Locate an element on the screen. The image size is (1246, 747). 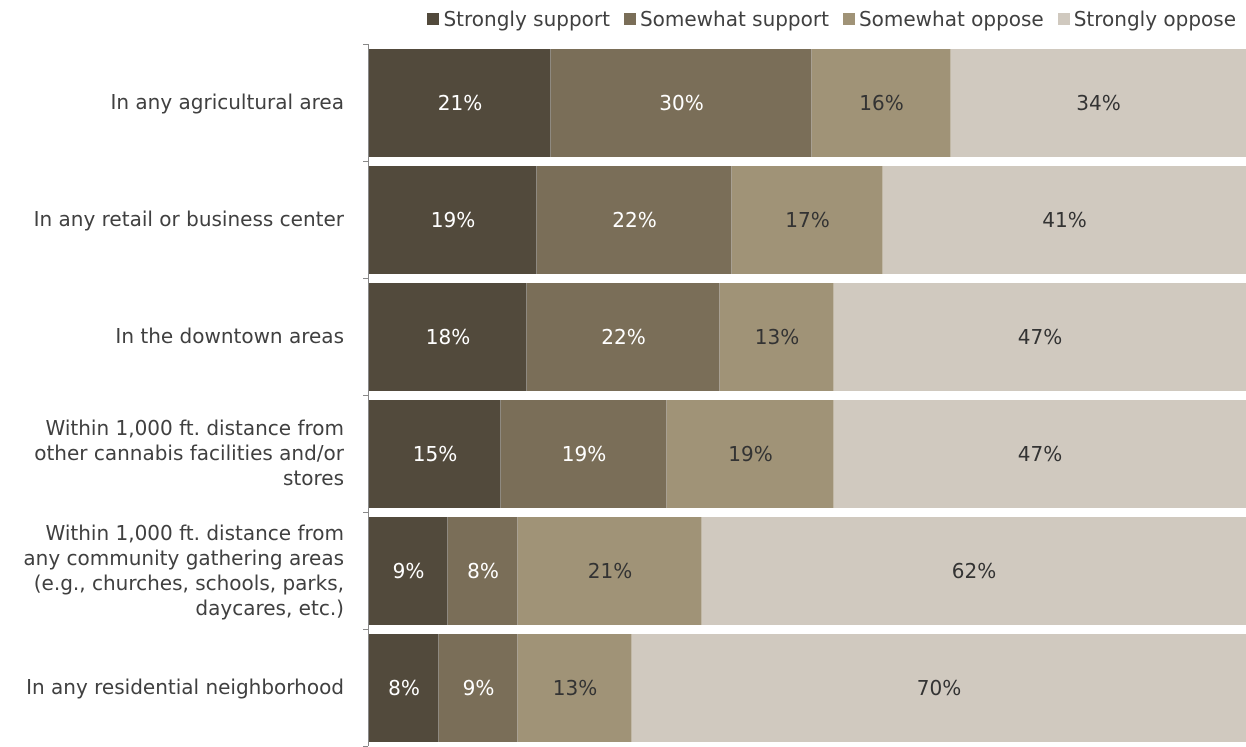
legend-label: Somewhat support is located at coordinates (734, 19).